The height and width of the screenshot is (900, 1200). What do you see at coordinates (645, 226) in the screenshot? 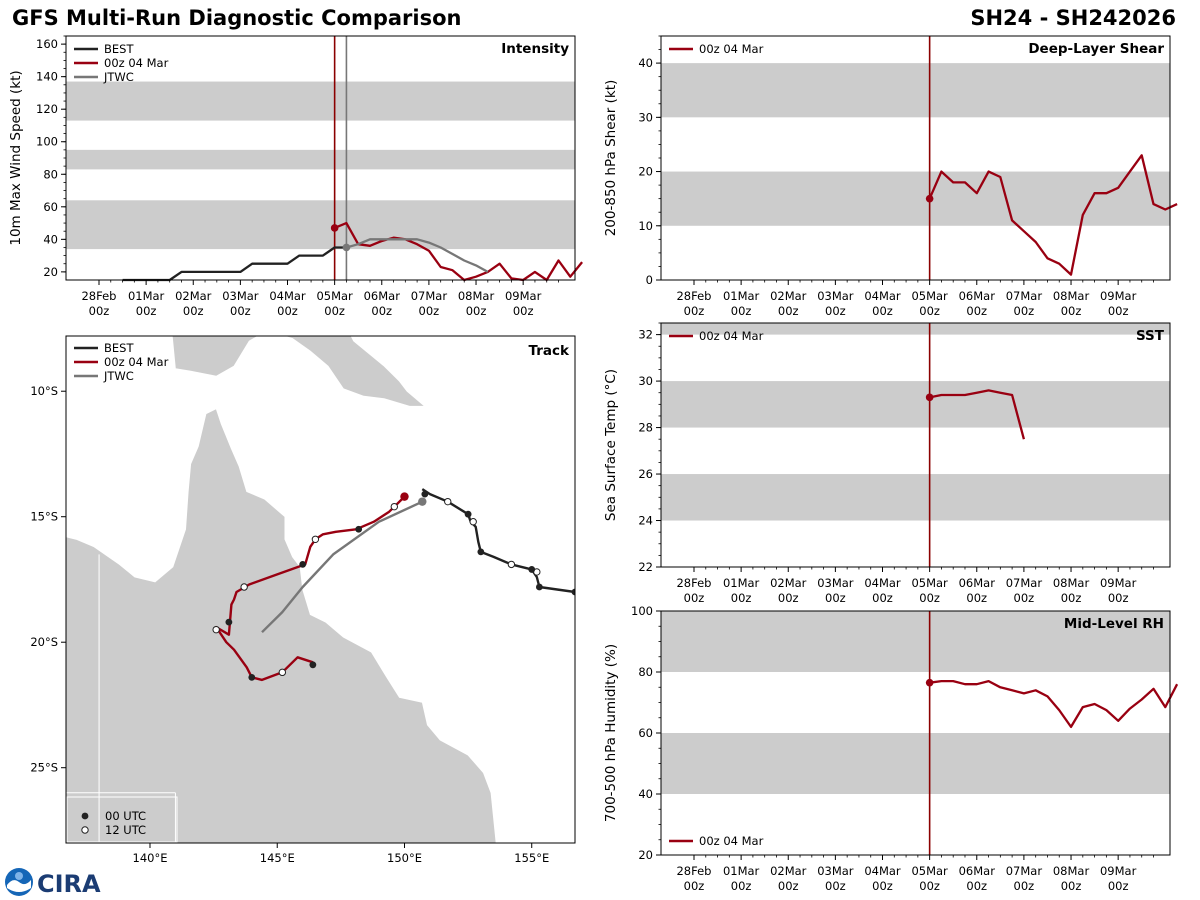
I see `shear-ytick-label: 10` at bounding box center [645, 226].